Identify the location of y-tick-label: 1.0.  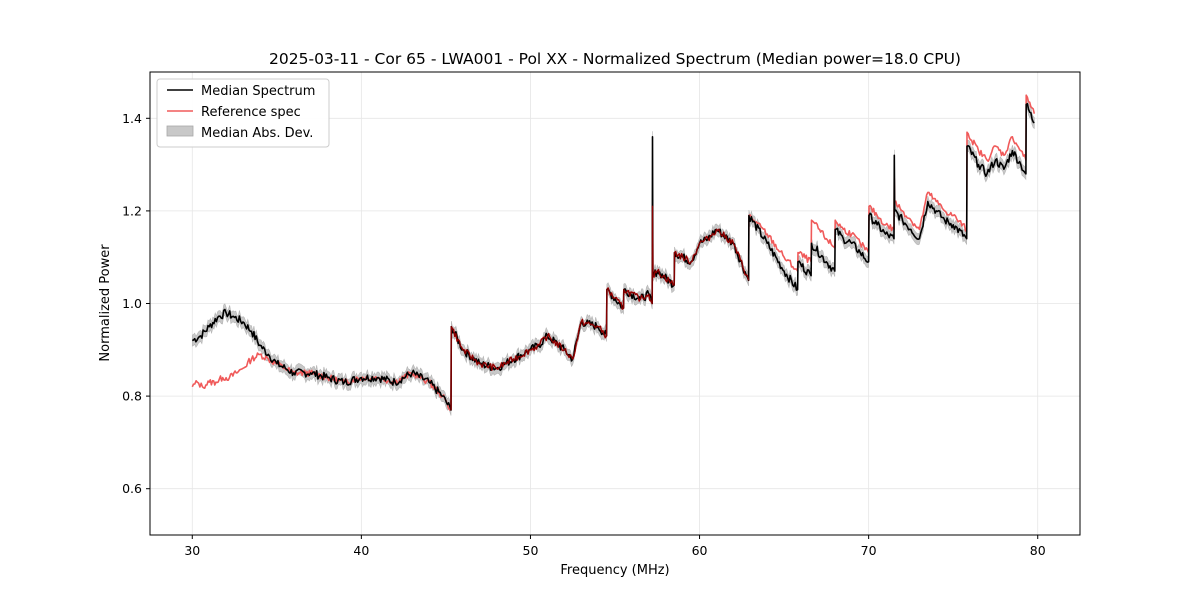
(132, 303).